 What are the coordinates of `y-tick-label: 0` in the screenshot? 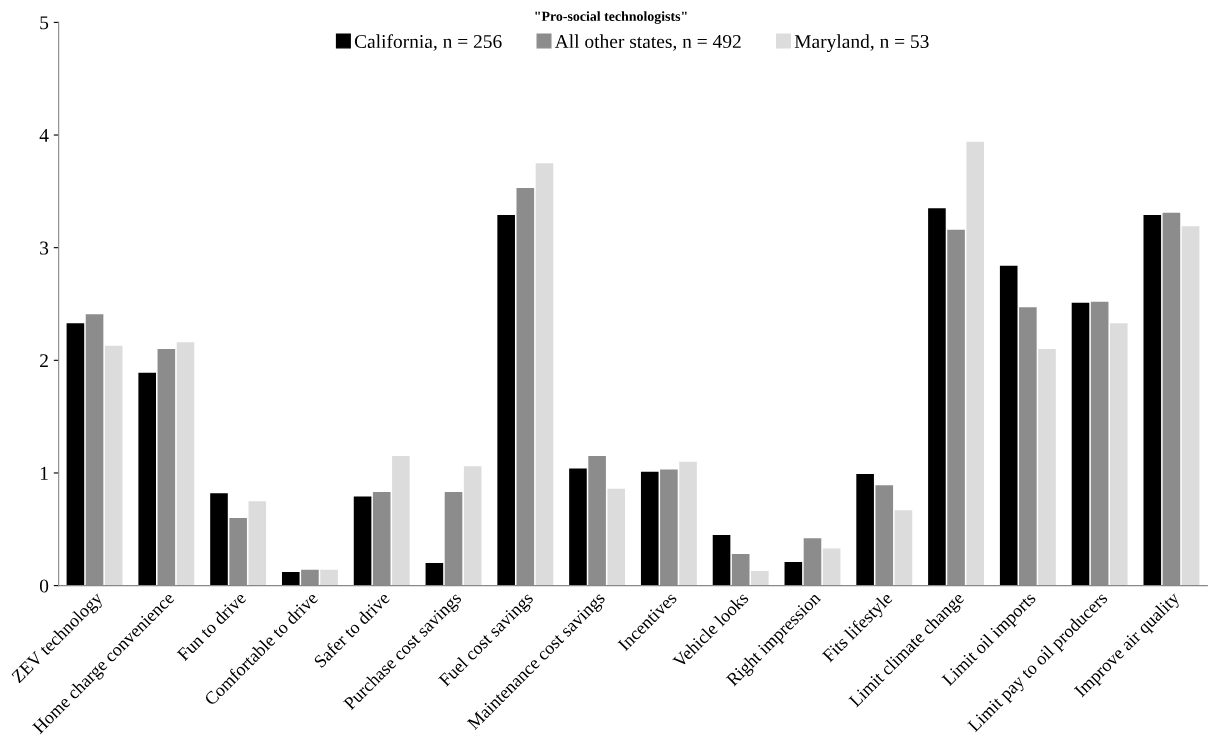 It's located at (44, 586).